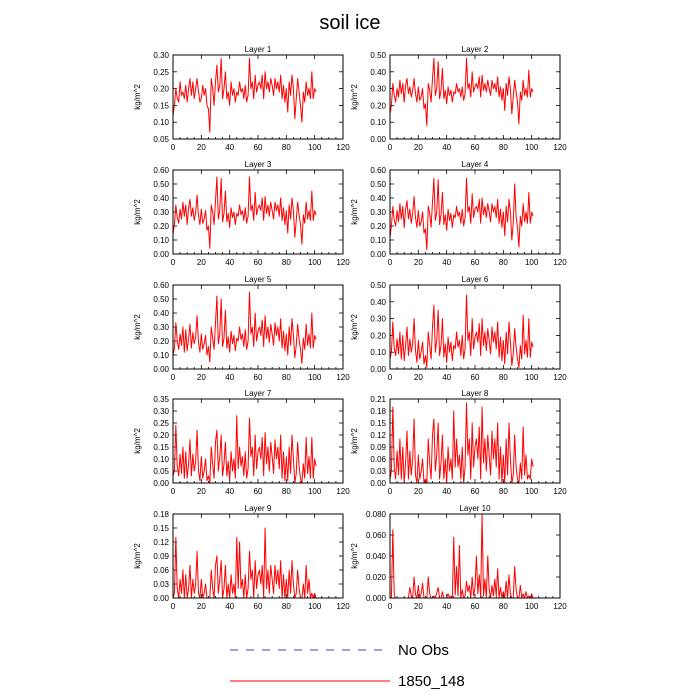  What do you see at coordinates (431, 681) in the screenshot?
I see `legend-label-2: 1850_148` at bounding box center [431, 681].